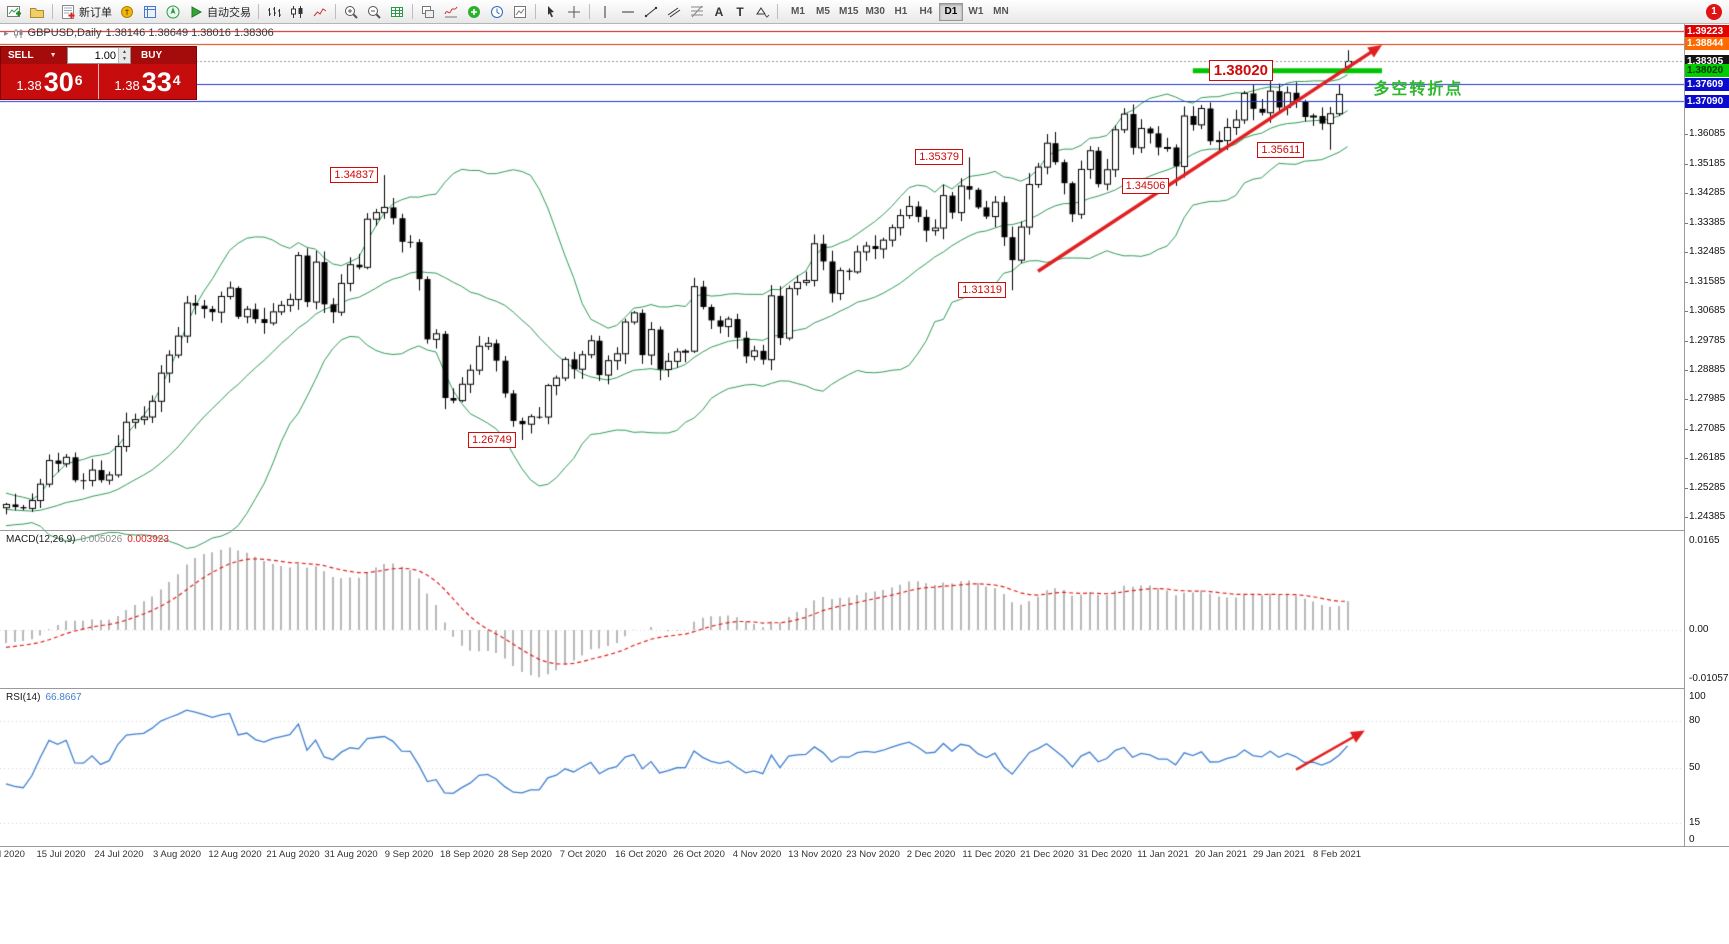 Image resolution: width=1729 pixels, height=944 pixels. I want to click on price-scale-label: 1.33385, so click(1707, 222).